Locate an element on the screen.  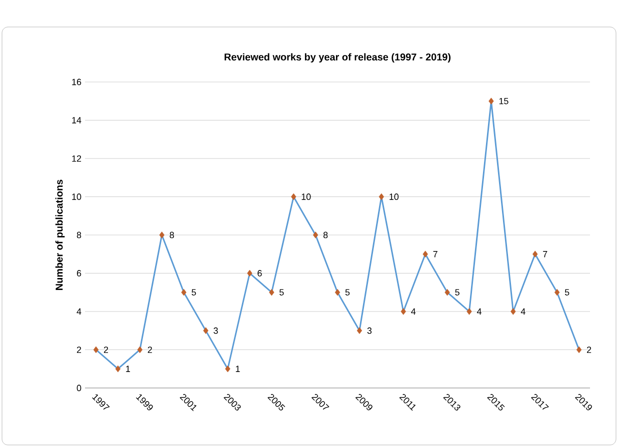
y-tick-label: 6 is located at coordinates (79, 273).